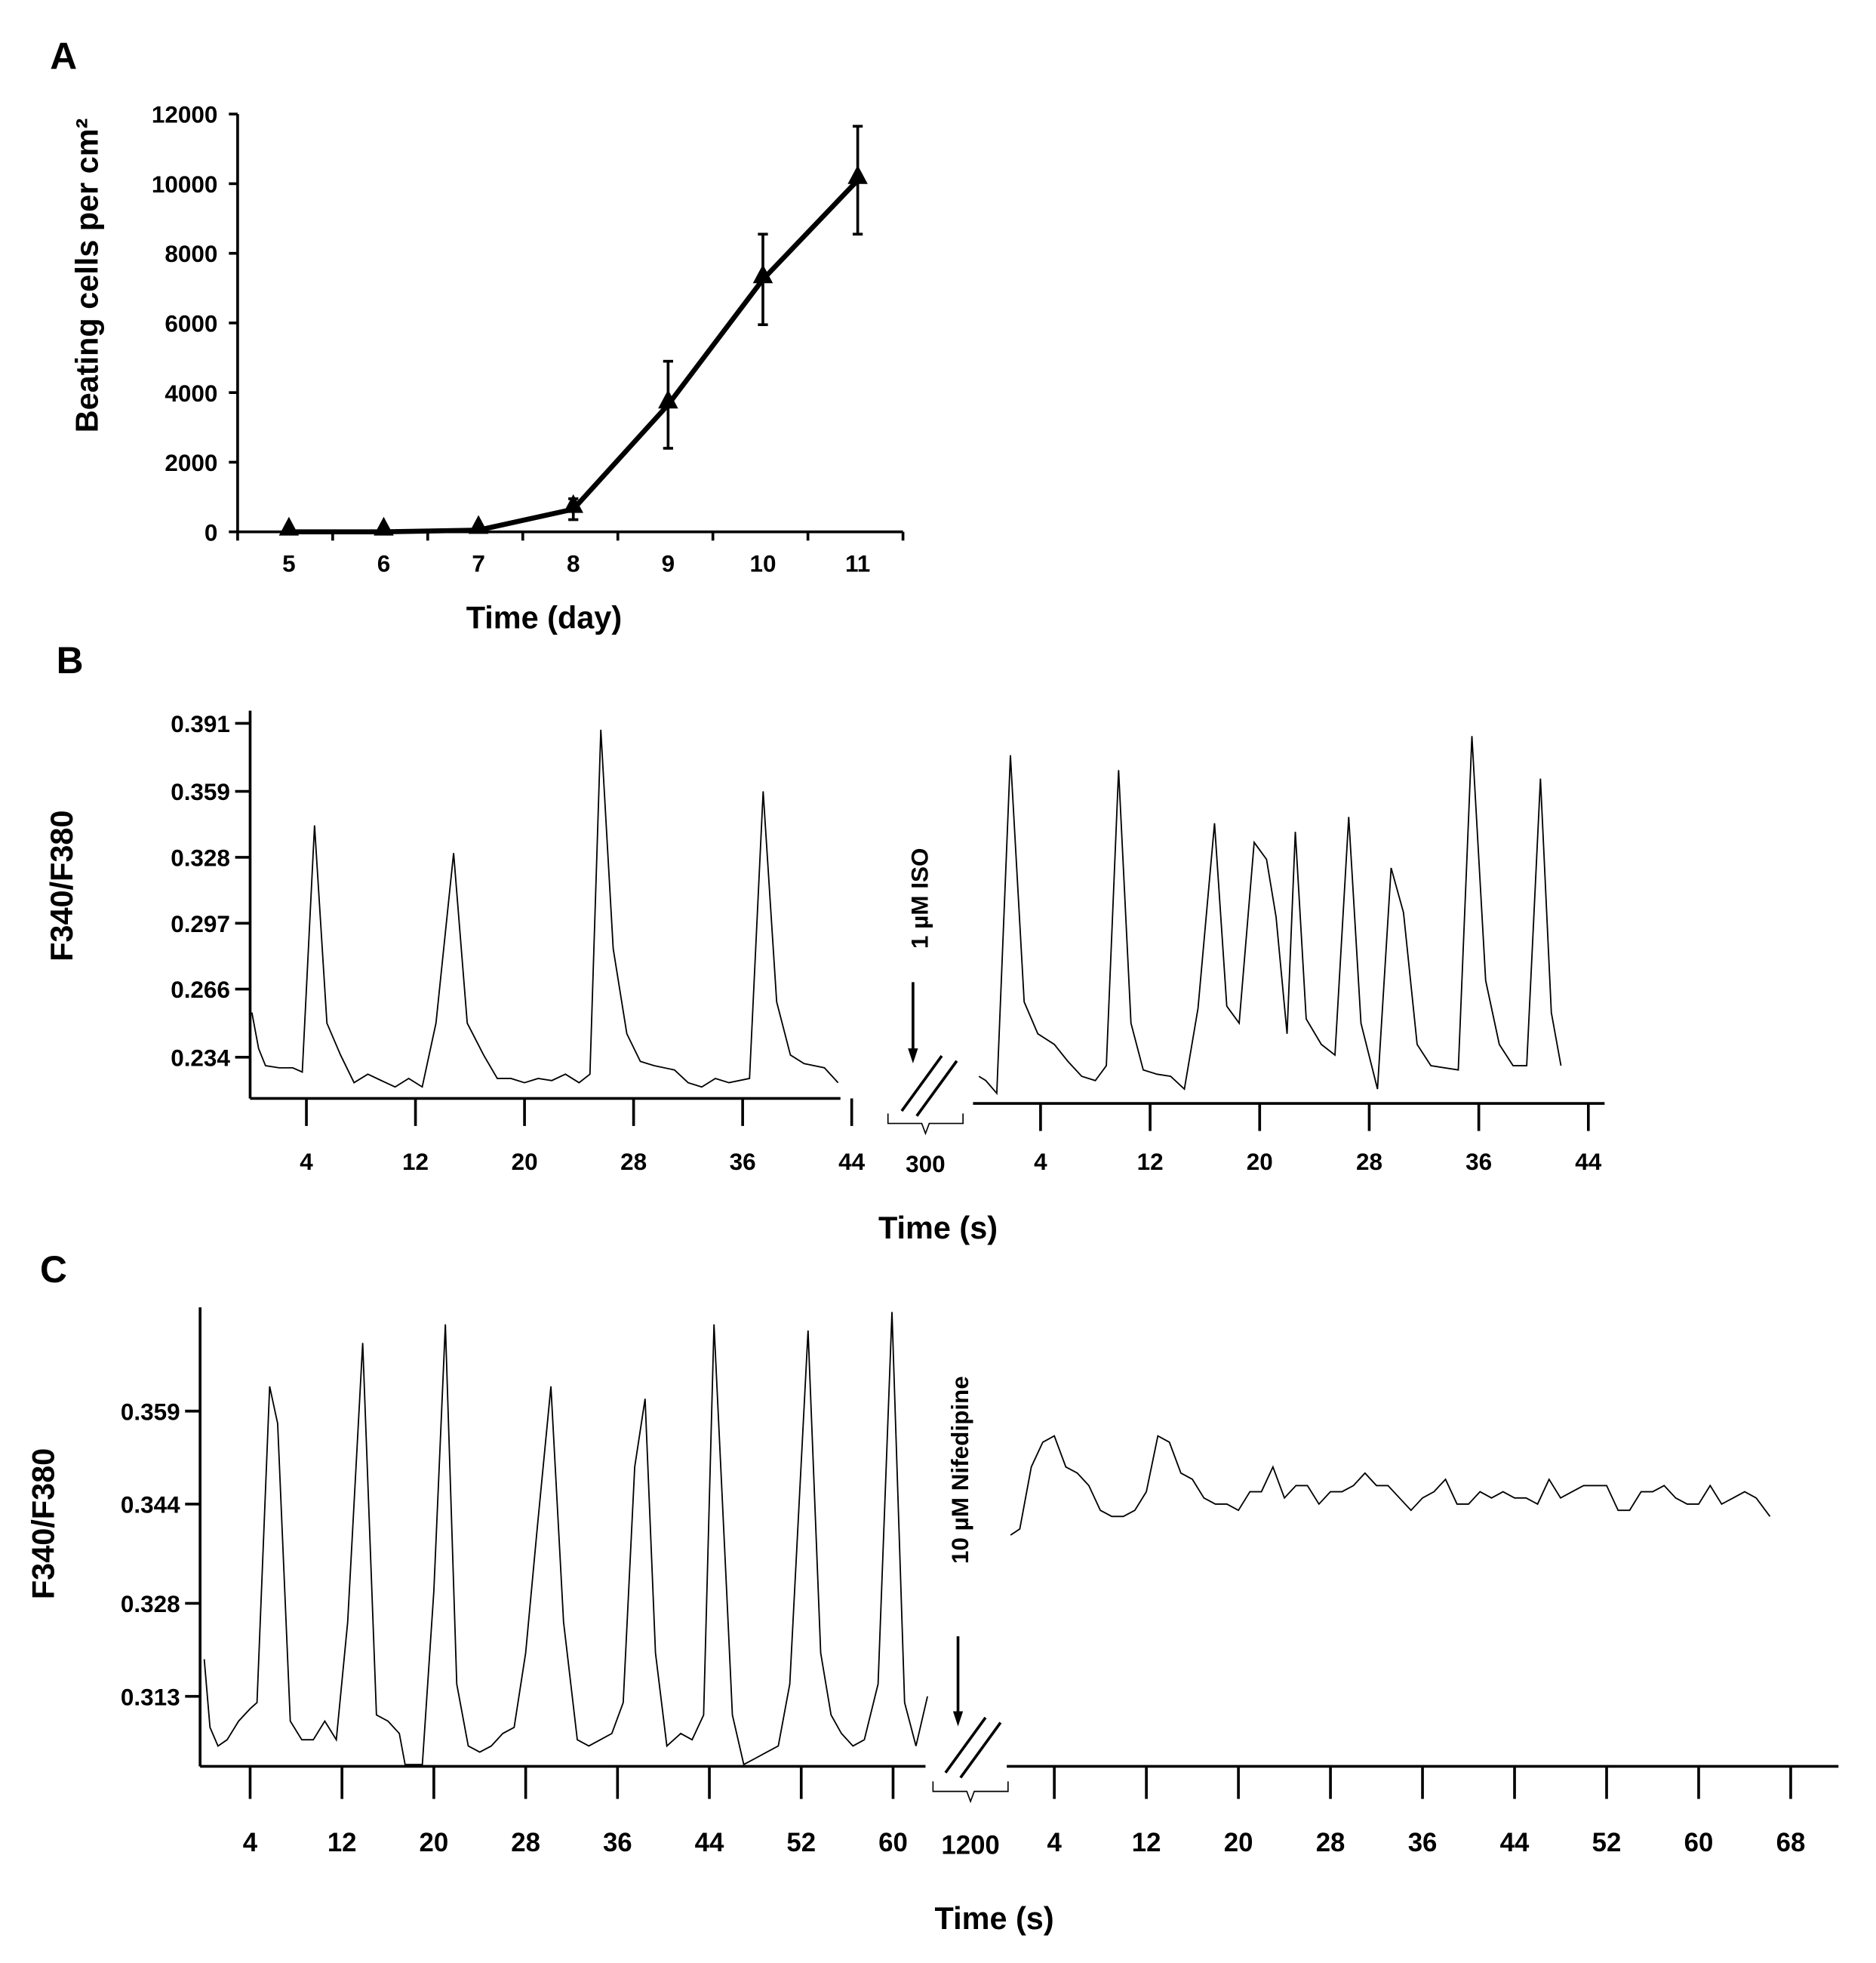 Image resolution: width=1876 pixels, height=1963 pixels. Describe the element at coordinates (478, 564) in the screenshot. I see `x-tick-label: 7` at that location.